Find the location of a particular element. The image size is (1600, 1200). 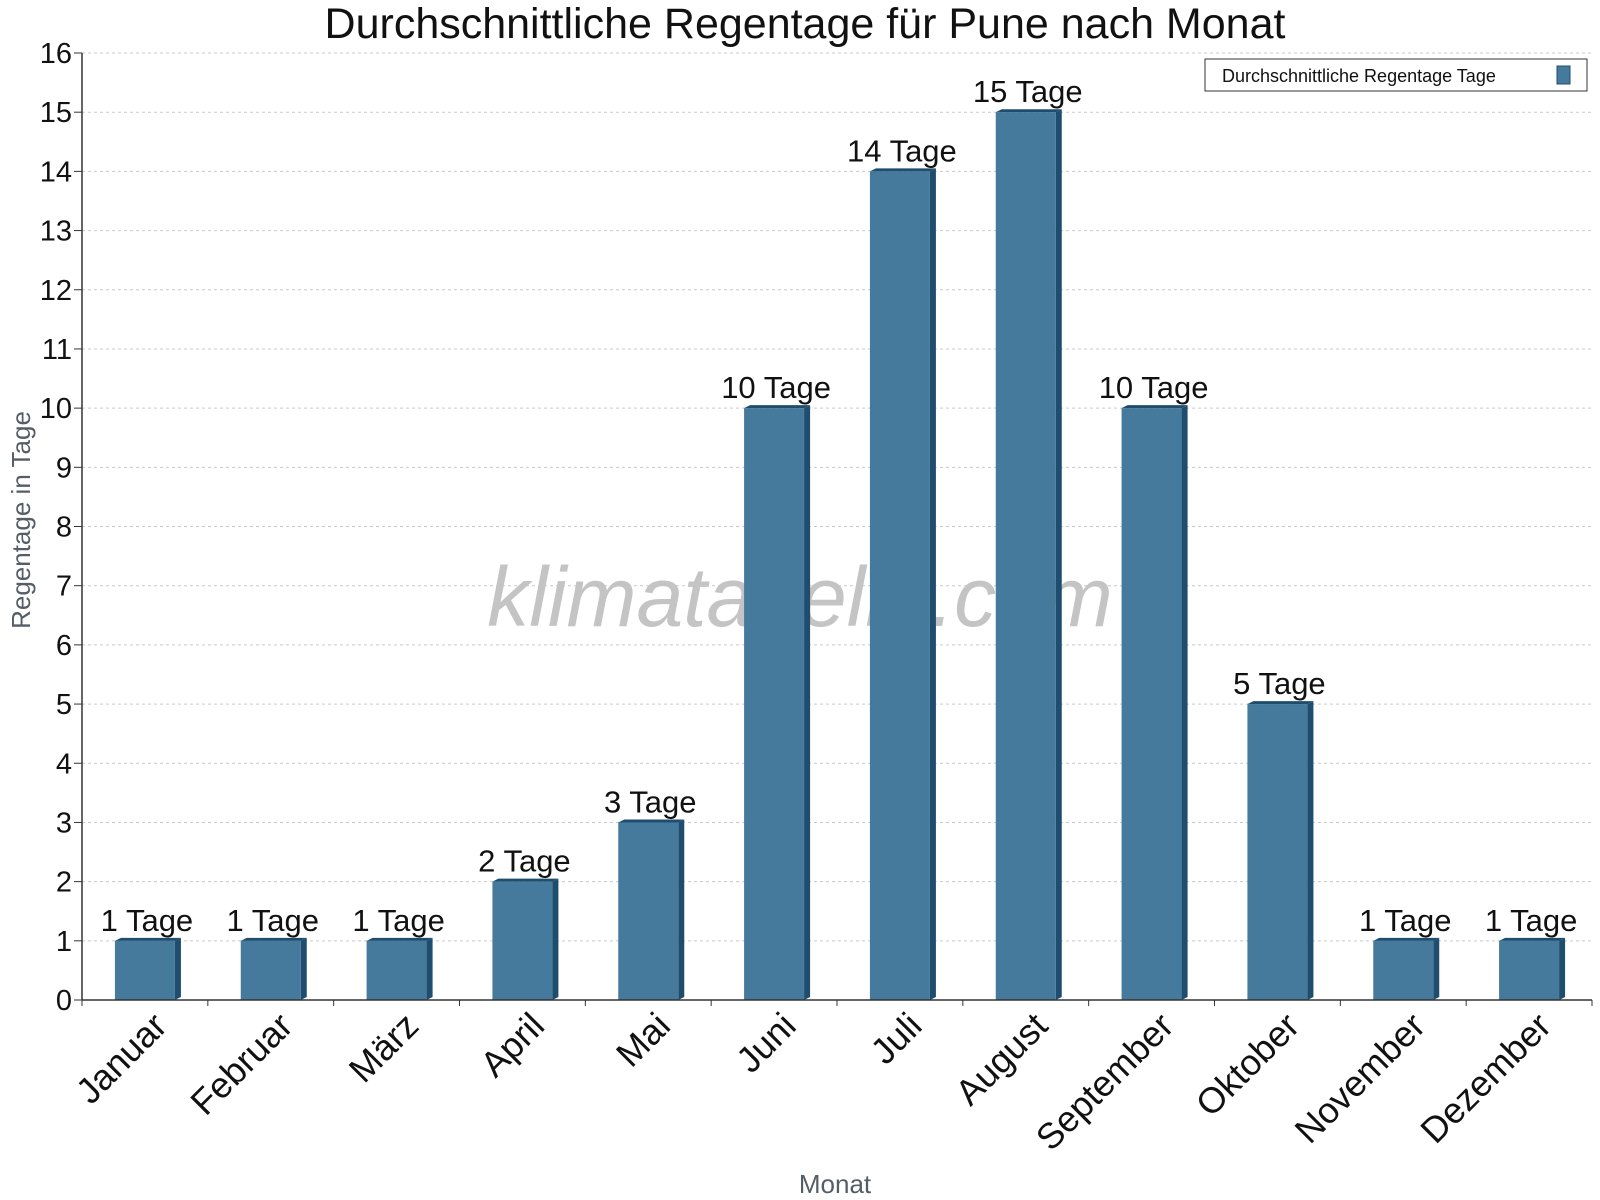

x-tick-label: Dezember is located at coordinates (1485, 1078).